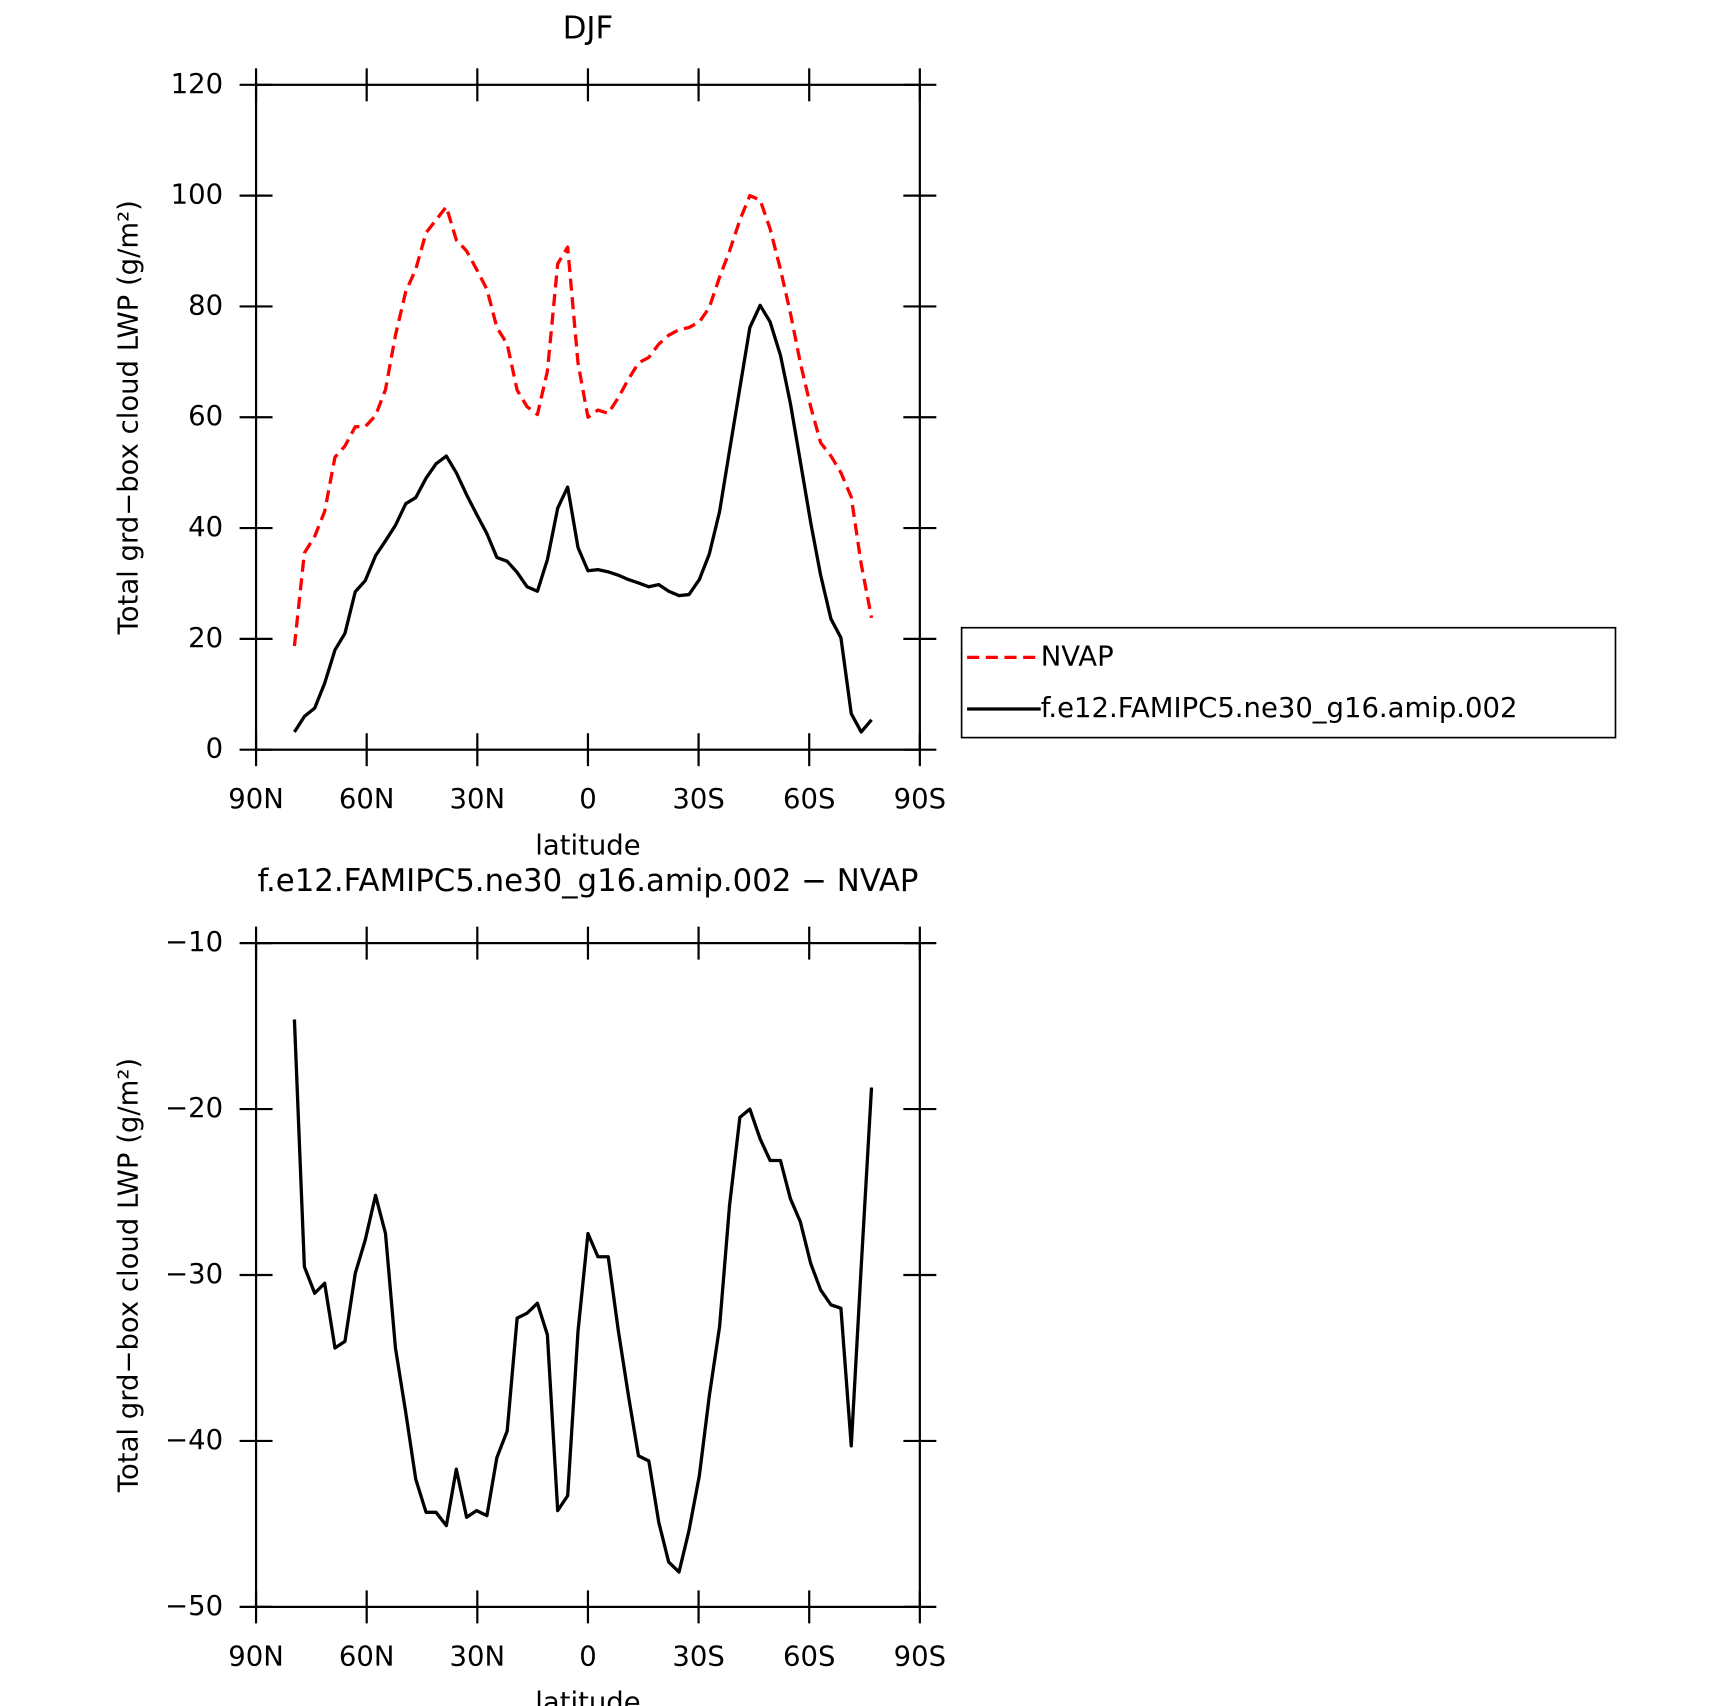 This screenshot has height=1706, width=1710. I want to click on y-tick-label: 0, so click(214, 749).